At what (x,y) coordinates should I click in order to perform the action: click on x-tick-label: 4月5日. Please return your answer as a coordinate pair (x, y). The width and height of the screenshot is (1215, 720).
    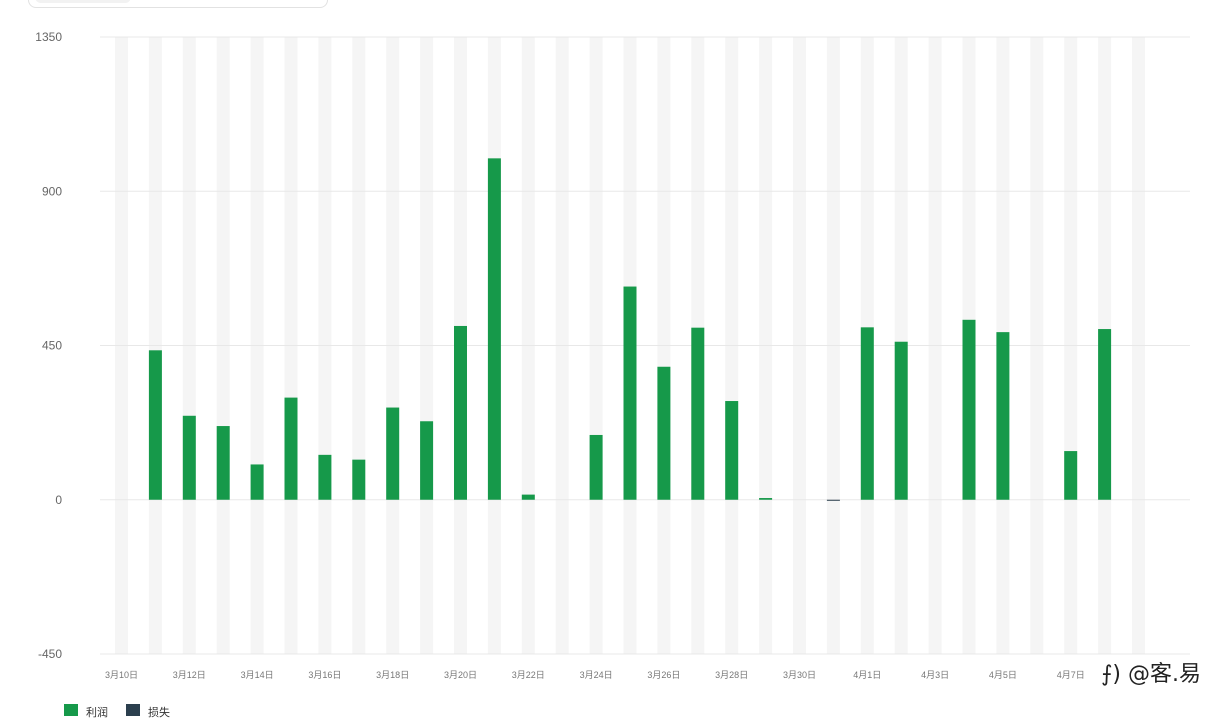
    Looking at the image, I should click on (1003, 675).